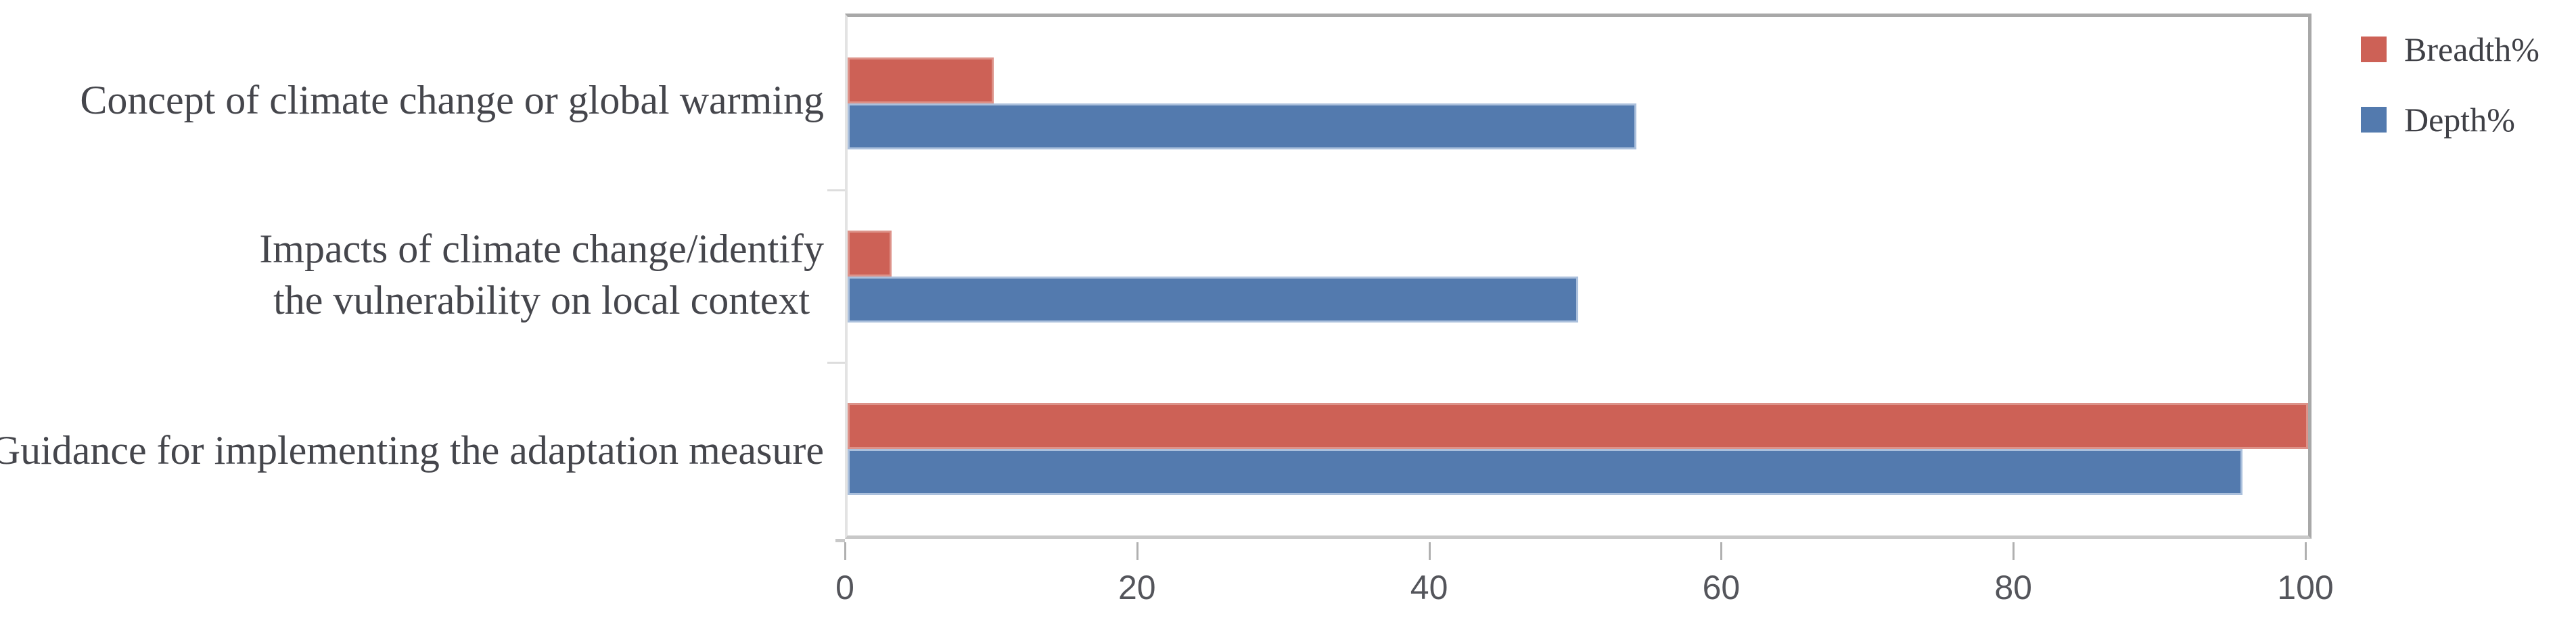 This screenshot has height=620, width=2576. What do you see at coordinates (2305, 587) in the screenshot?
I see `x-axis-tick-label-100: 100` at bounding box center [2305, 587].